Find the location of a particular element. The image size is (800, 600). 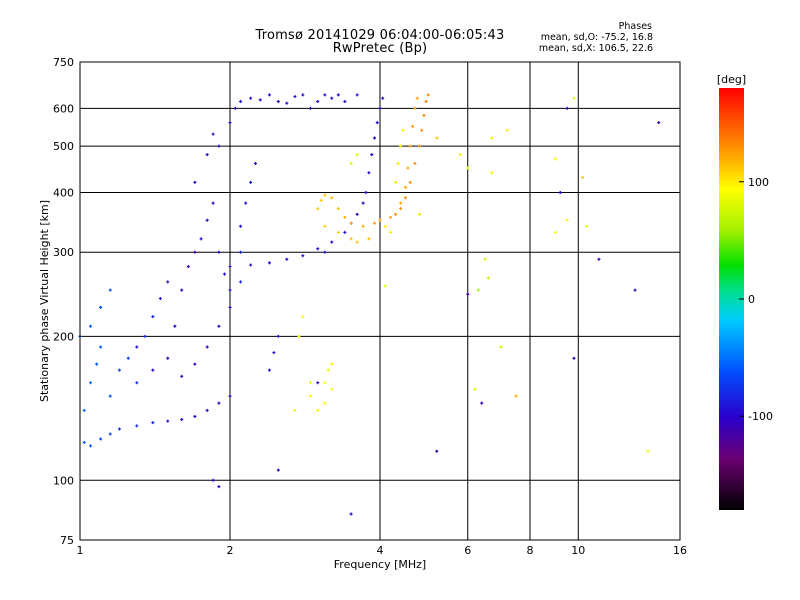

y-tick-label: 200 is located at coordinates (63, 336).